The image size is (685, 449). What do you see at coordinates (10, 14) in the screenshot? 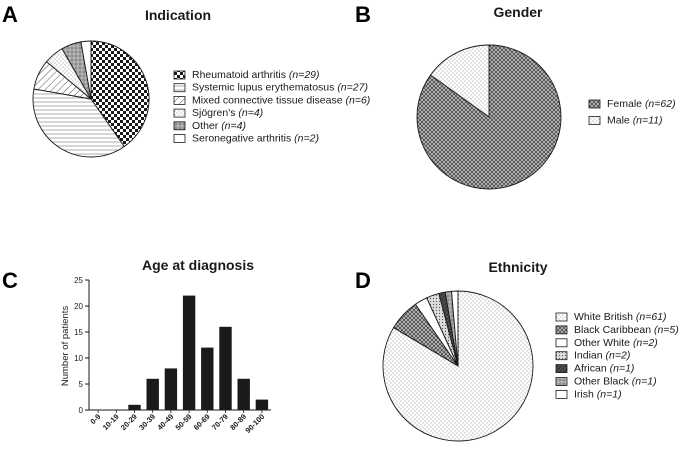
I see `panel-letter-a: A` at bounding box center [10, 14].